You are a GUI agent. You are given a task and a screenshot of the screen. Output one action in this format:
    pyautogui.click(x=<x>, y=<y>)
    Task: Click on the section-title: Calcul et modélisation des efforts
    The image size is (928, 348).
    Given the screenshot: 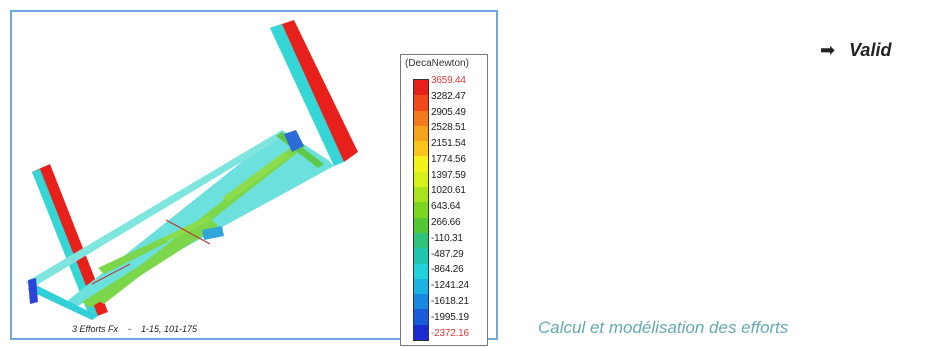 What is the action you would take?
    pyautogui.click(x=663, y=327)
    